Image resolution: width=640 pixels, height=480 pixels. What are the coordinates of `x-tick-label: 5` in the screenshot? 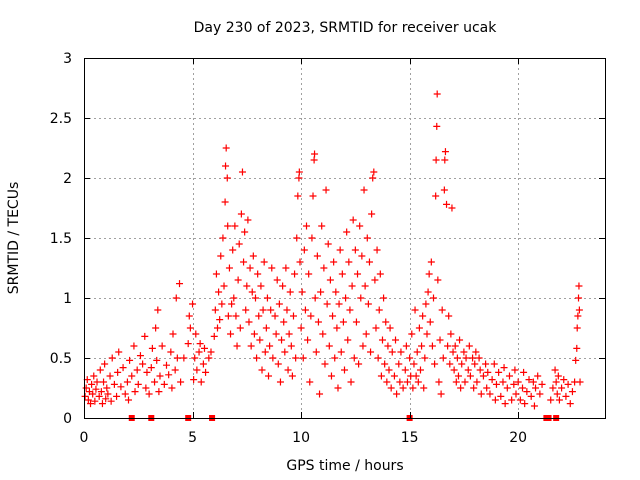 It's located at (192, 438).